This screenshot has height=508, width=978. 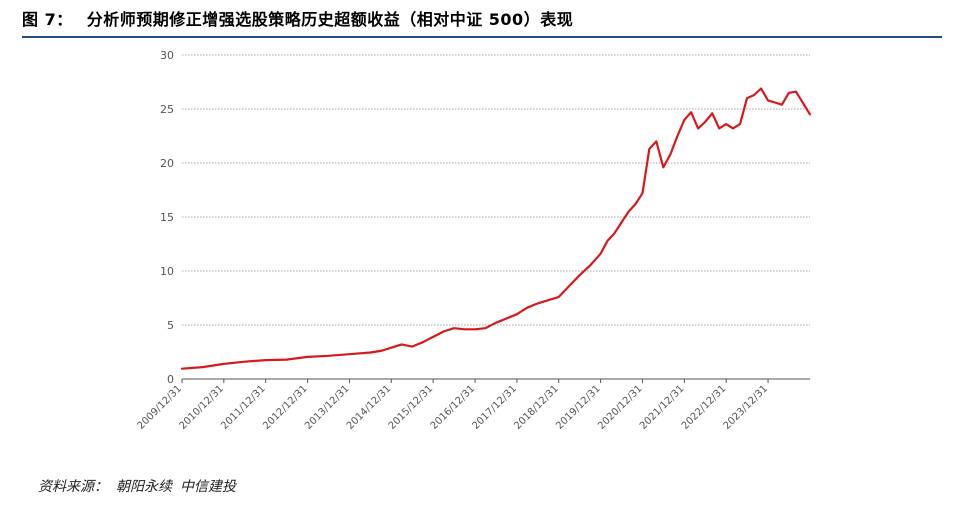 I want to click on source-label: 资料来源：, so click(x=73, y=487).